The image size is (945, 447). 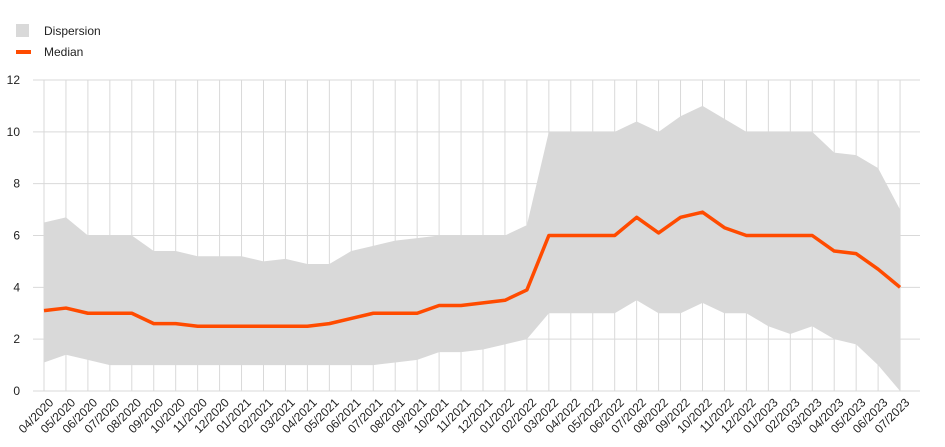 I want to click on legend-item-median: Median, so click(x=58, y=51).